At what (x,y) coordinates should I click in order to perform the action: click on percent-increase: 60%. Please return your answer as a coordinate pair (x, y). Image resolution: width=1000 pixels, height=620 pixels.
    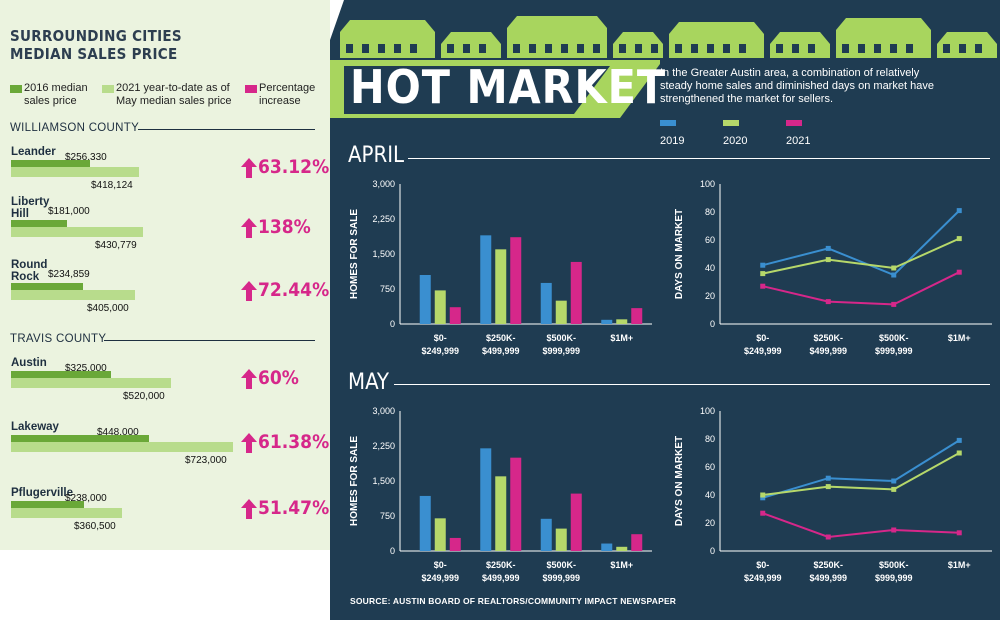
    Looking at the image, I should click on (278, 378).